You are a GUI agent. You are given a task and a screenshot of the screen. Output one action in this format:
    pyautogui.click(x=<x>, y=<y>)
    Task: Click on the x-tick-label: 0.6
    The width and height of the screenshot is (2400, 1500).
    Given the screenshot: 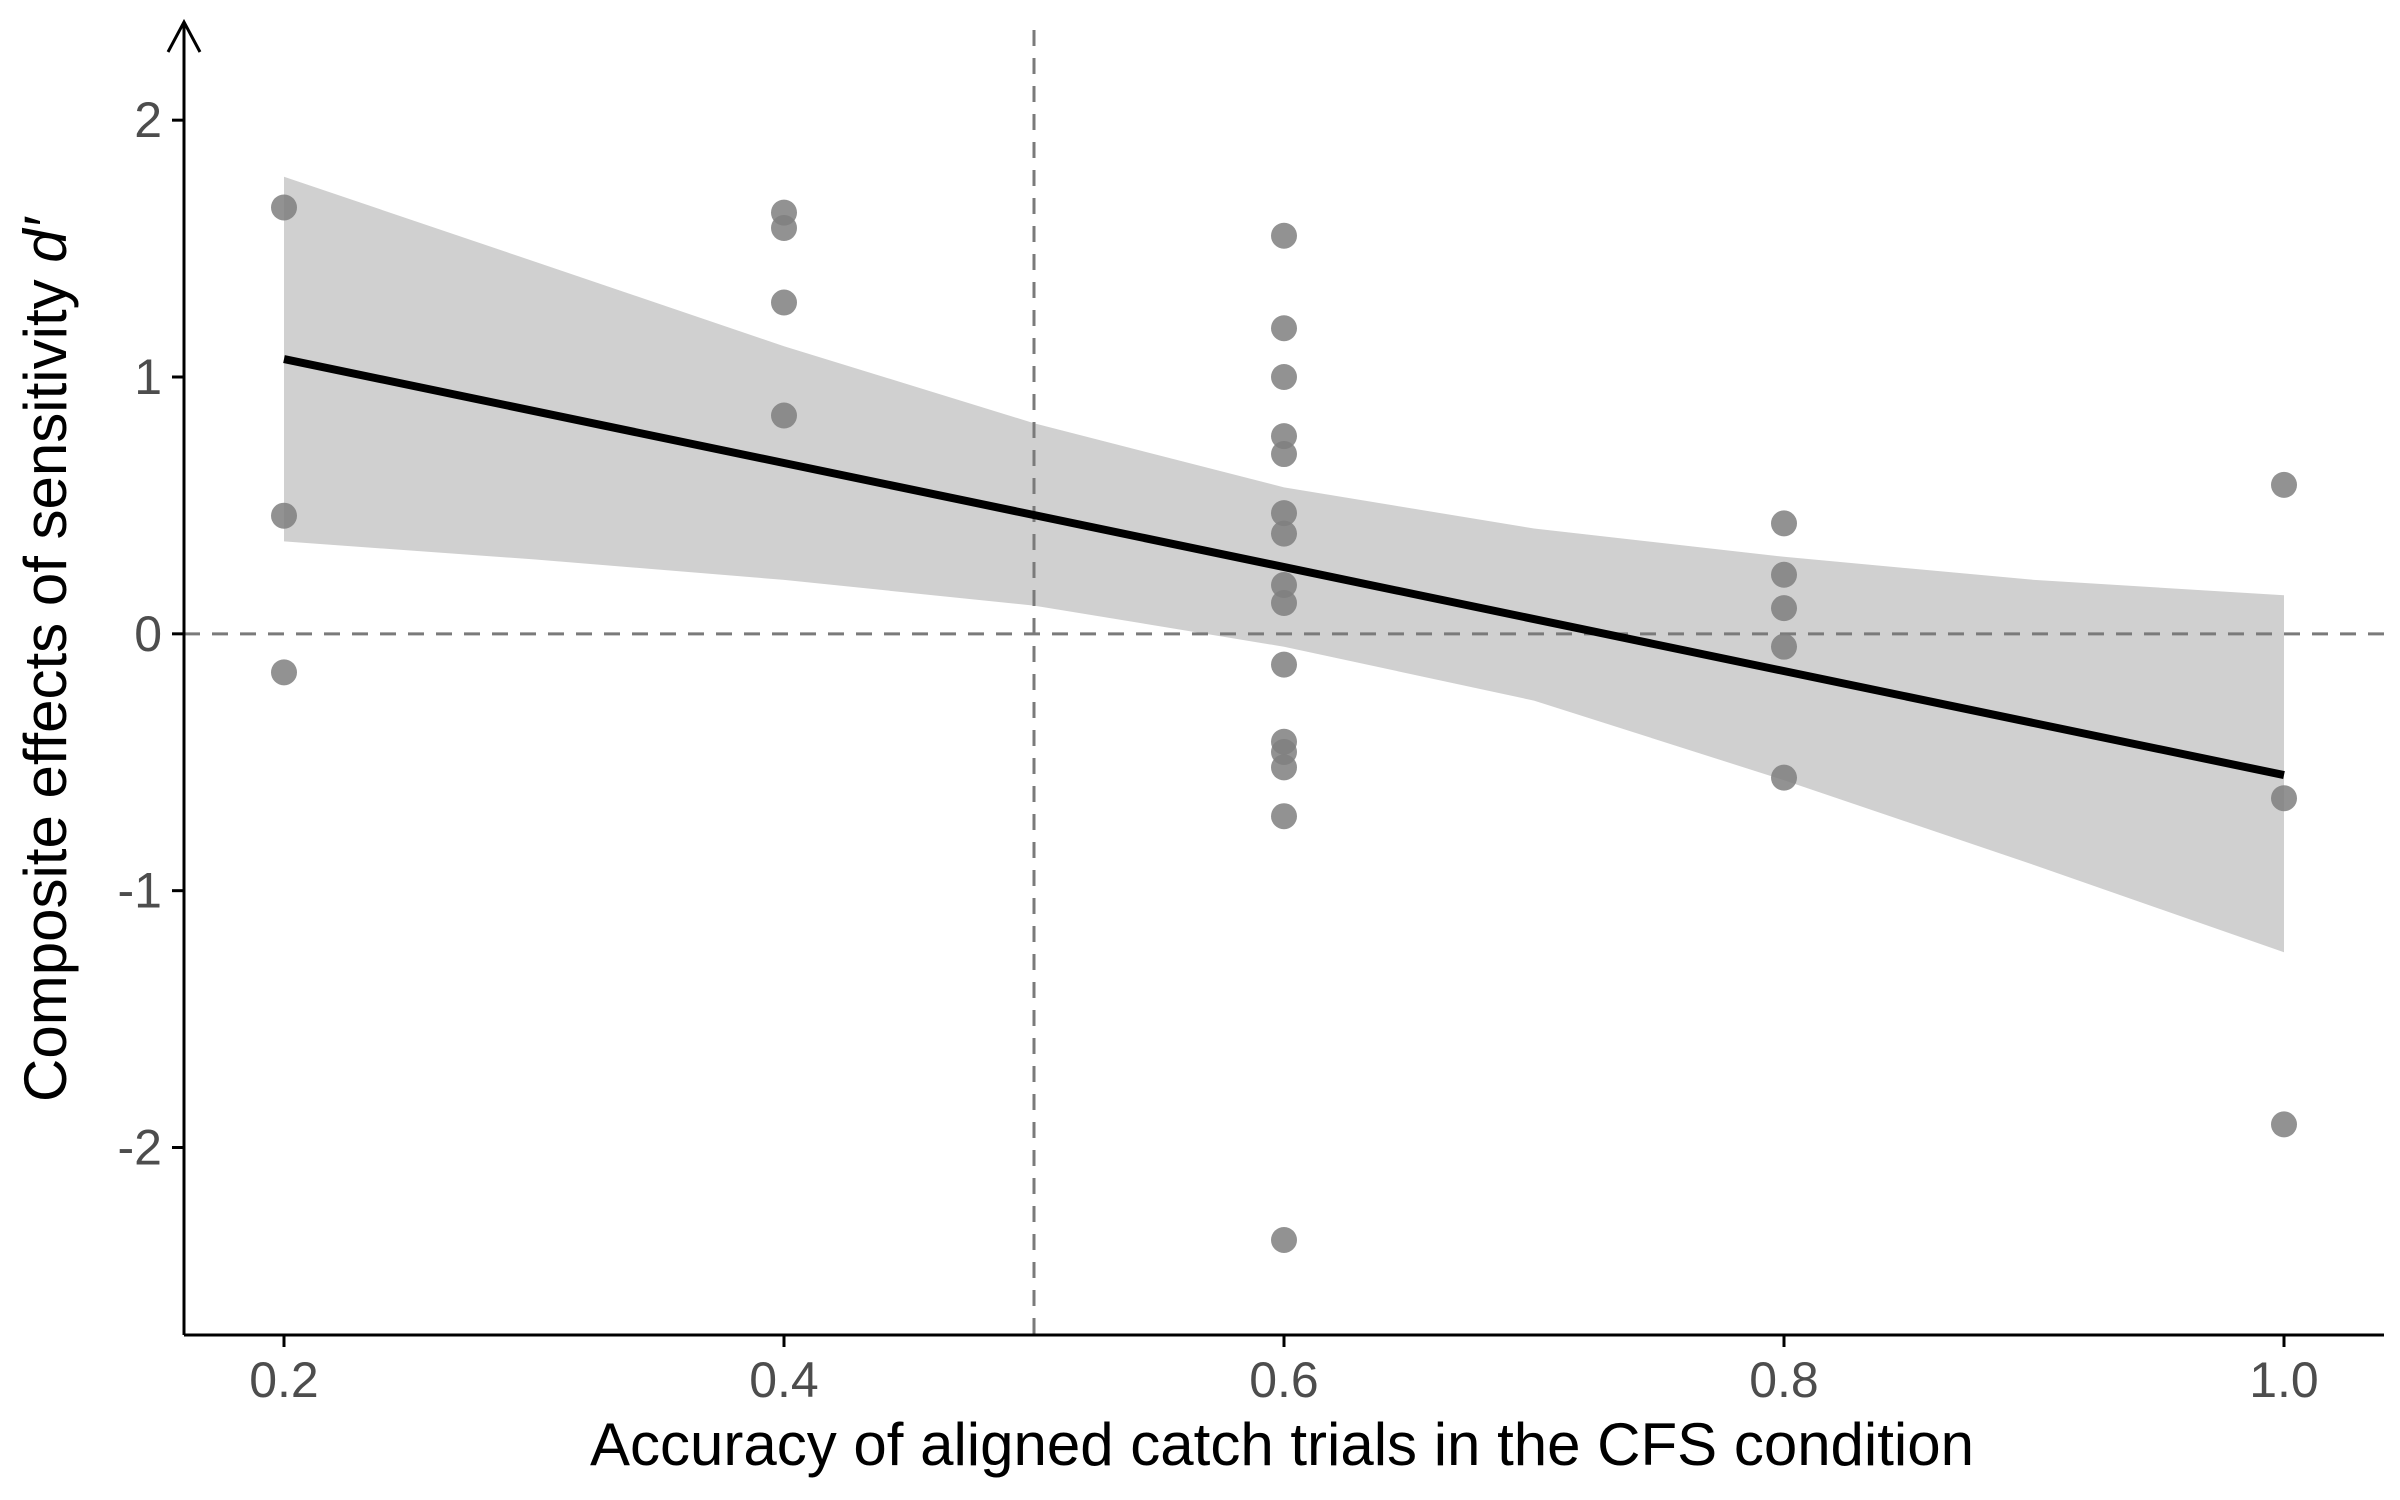 What is the action you would take?
    pyautogui.click(x=1284, y=1380)
    